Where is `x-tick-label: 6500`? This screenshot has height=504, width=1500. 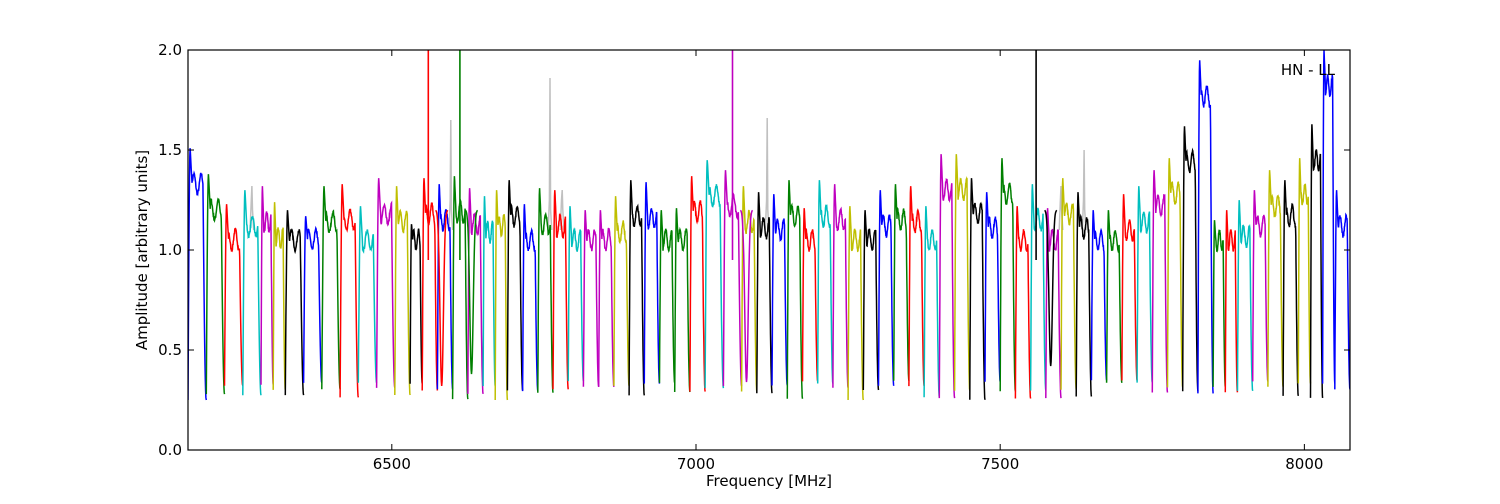
x-tick-label: 6500 is located at coordinates (392, 464).